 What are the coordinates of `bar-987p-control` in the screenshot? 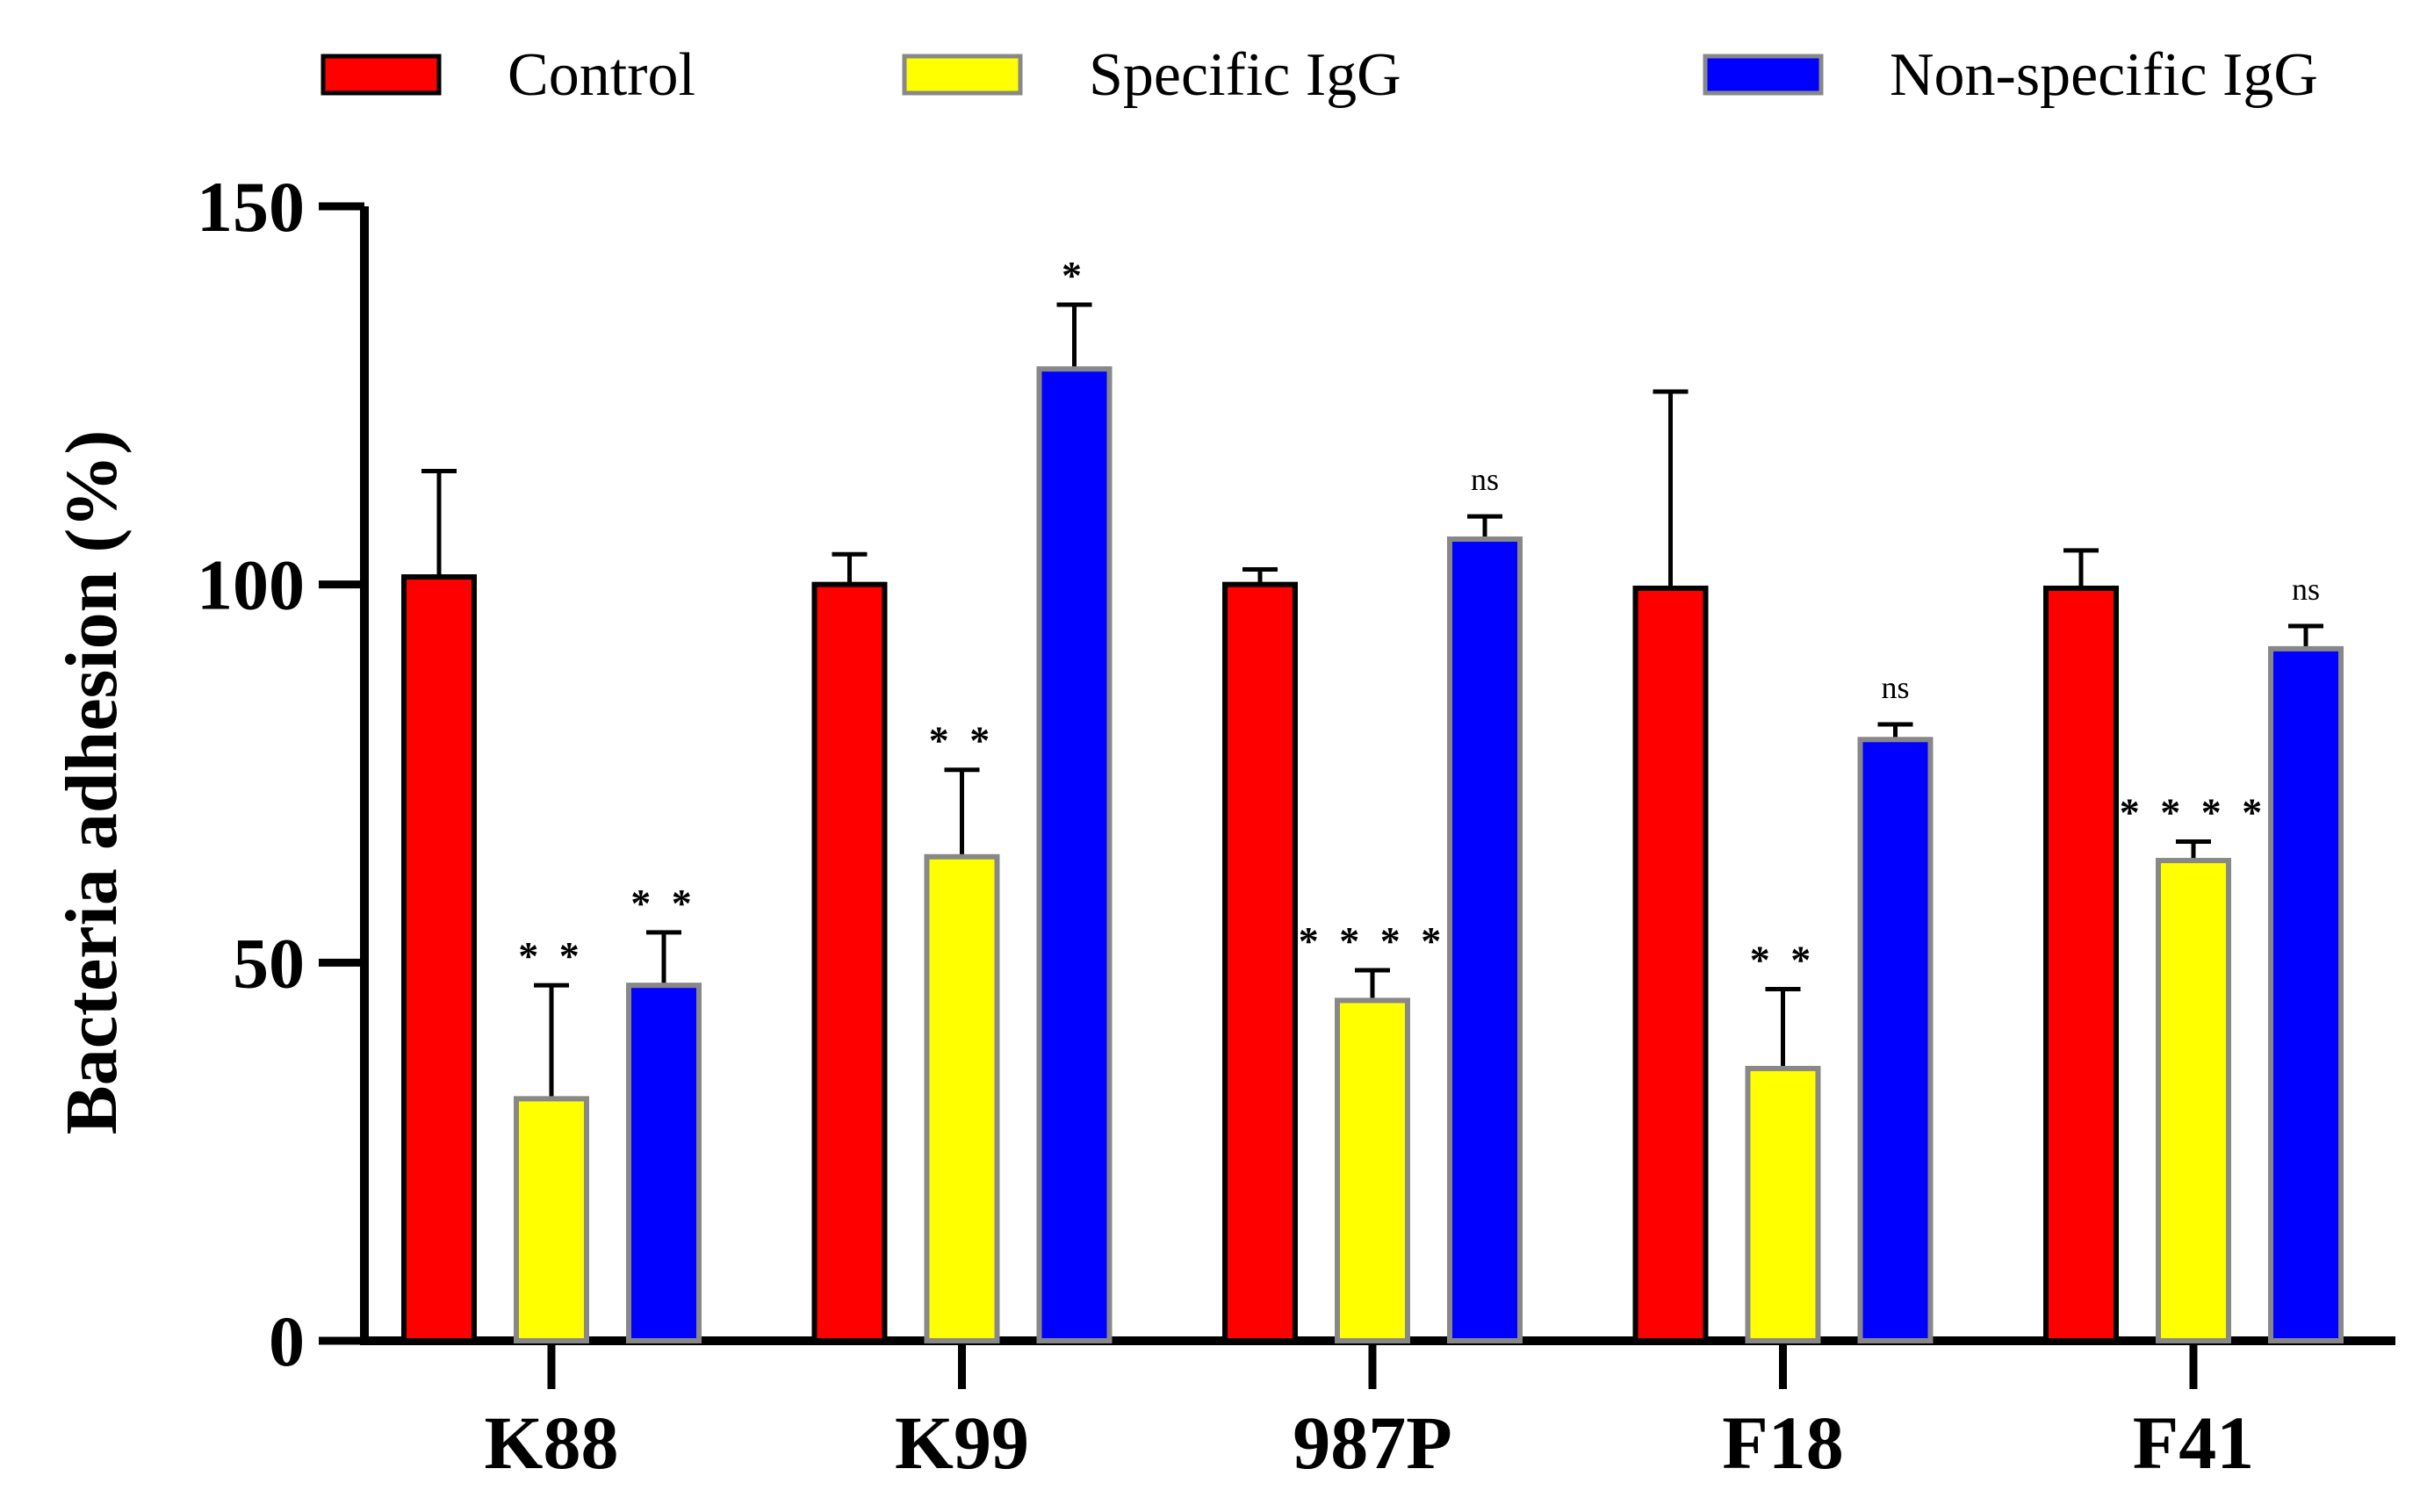 It's located at (1260, 962).